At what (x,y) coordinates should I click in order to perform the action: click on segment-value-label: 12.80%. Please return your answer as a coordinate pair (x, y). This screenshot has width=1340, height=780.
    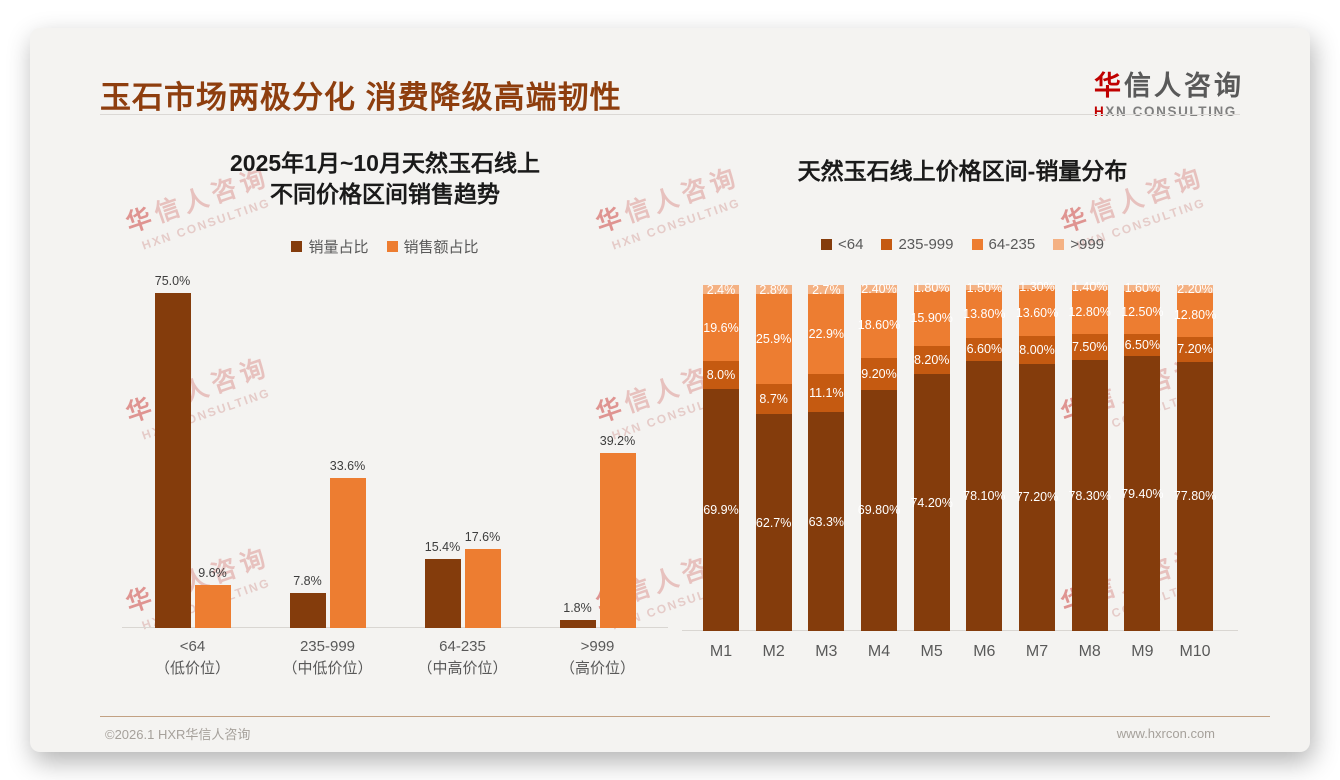
    Looking at the image, I should click on (1089, 312).